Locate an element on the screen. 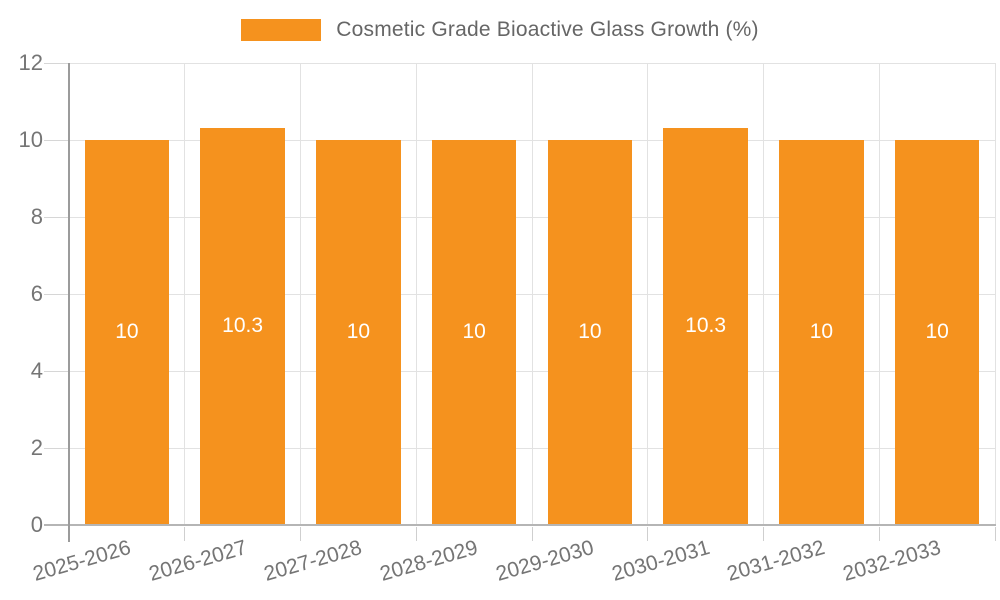 Image resolution: width=1000 pixels, height=600 pixels. x-axis-line is located at coordinates (520, 525).